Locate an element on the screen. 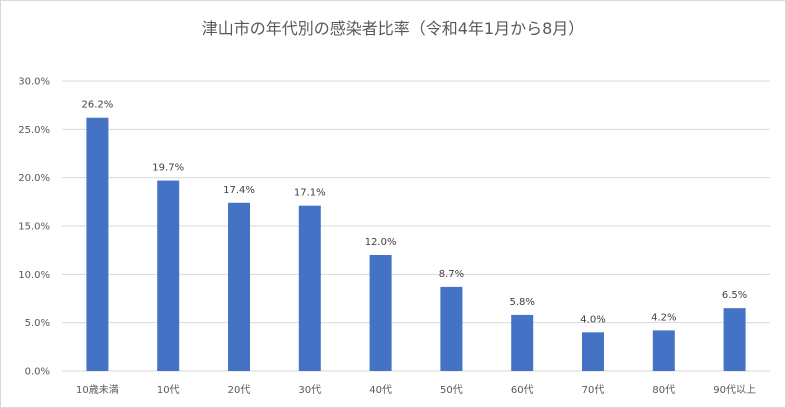  y-tick-label: 0.0% is located at coordinates (37, 372).